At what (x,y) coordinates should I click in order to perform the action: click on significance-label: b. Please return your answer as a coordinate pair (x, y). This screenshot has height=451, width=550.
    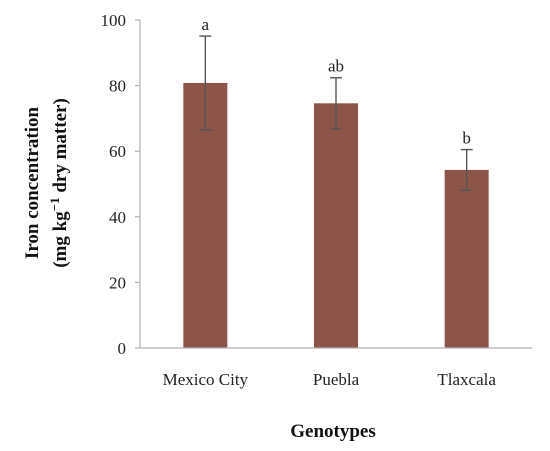
    Looking at the image, I should click on (466, 138).